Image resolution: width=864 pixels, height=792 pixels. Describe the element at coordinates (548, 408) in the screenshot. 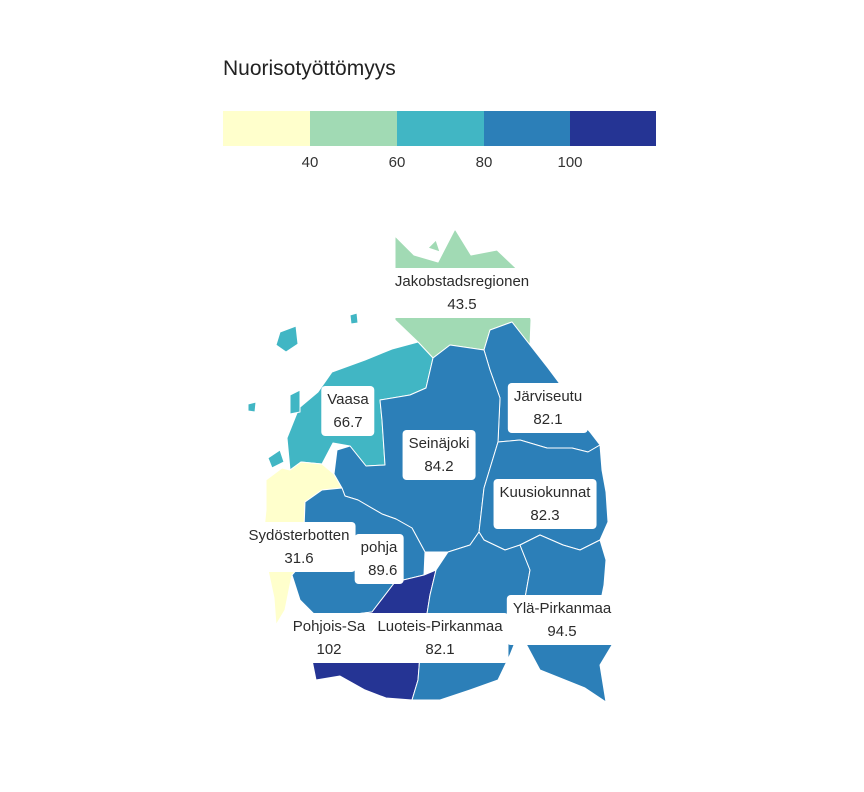

I see `region-label-jarviseutu: Järviseutu 82.1` at that location.